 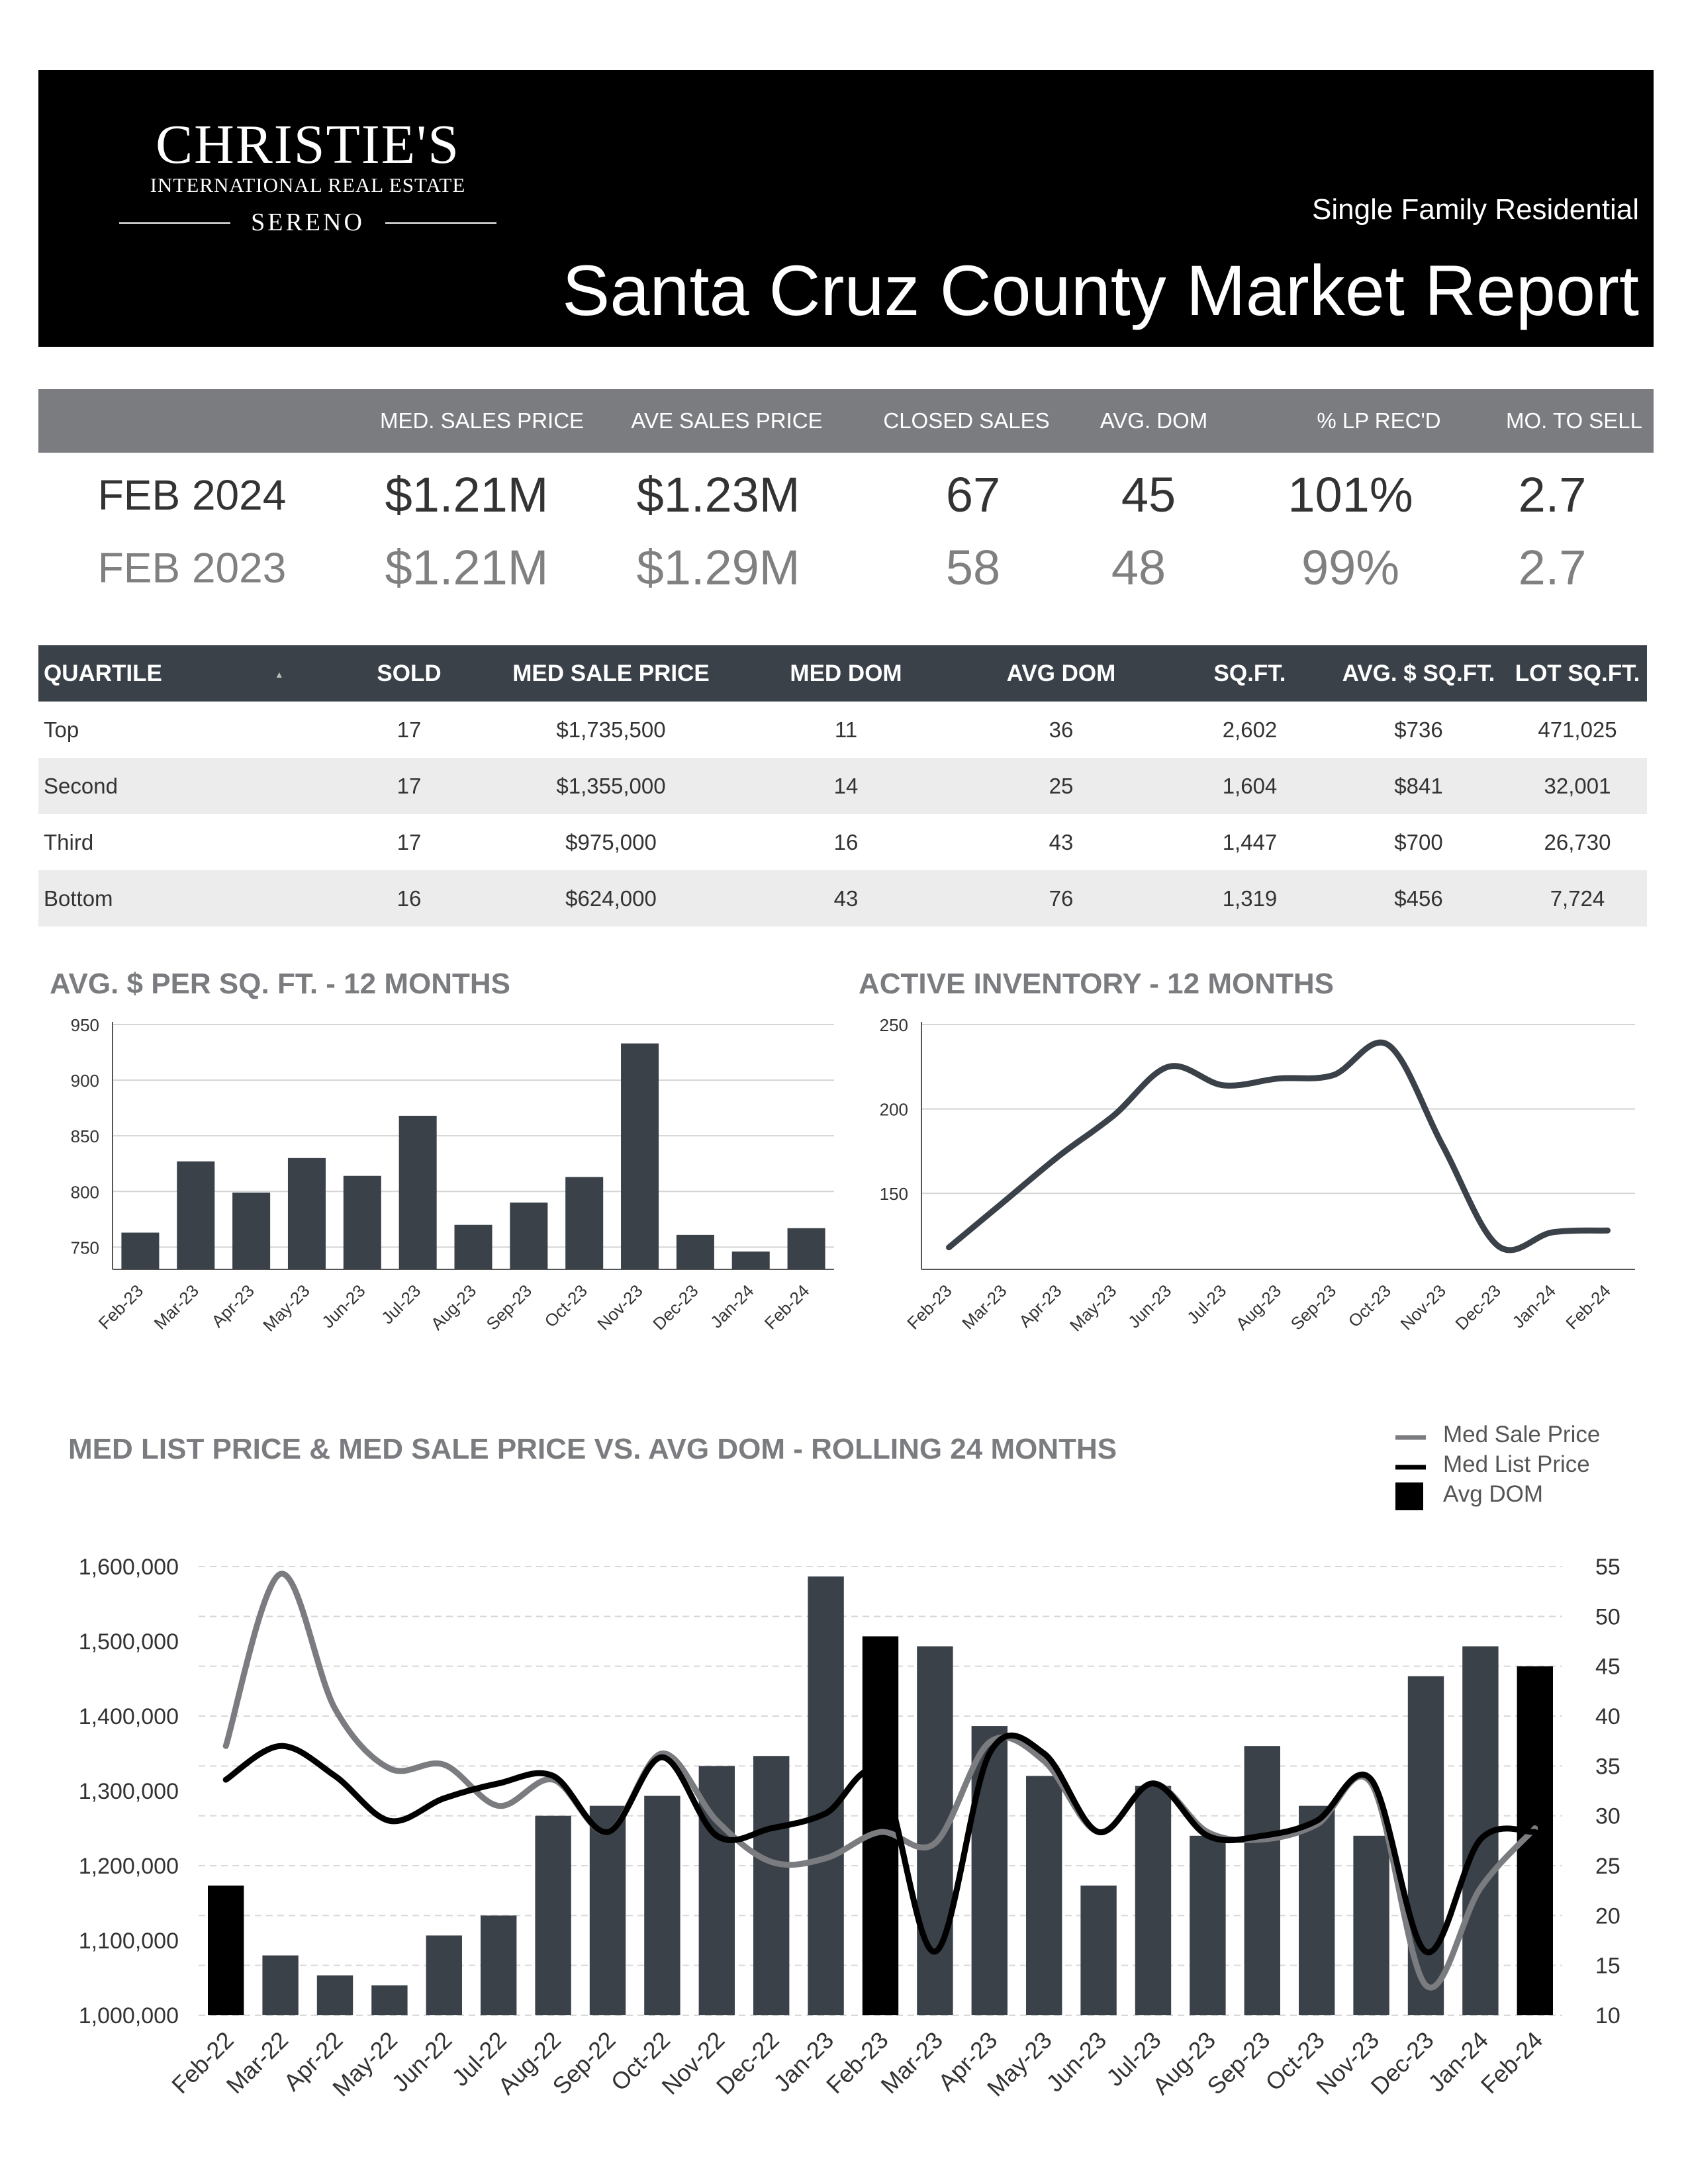 I want to click on y-right-tick-label: 40, so click(x=1607, y=1716).